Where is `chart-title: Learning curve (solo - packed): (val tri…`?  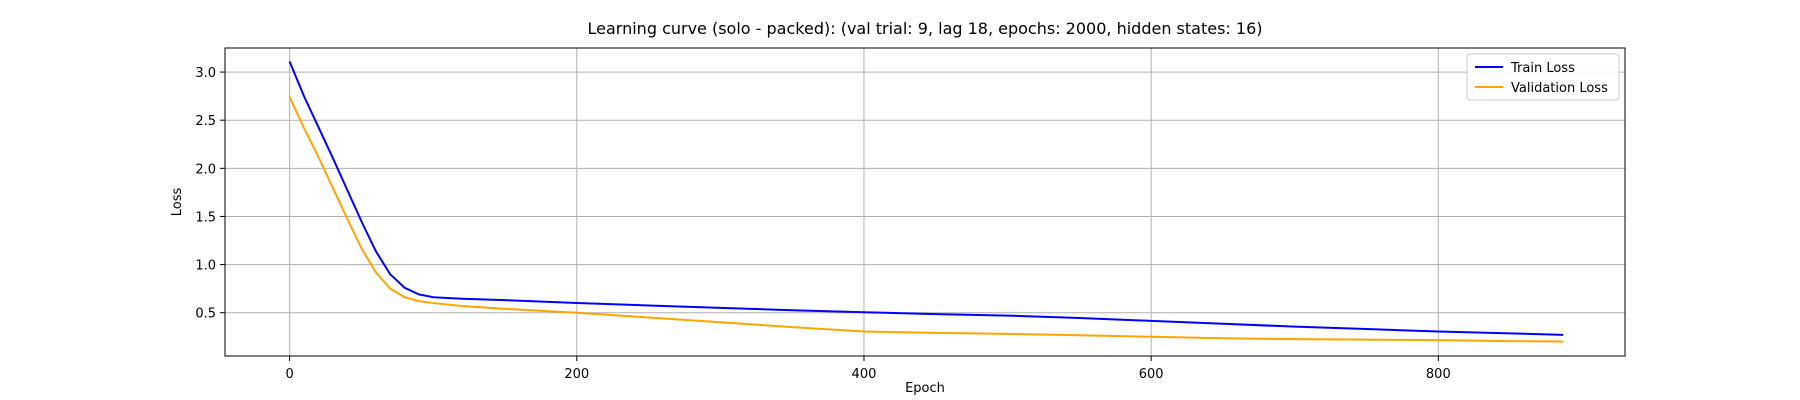
chart-title: Learning curve (solo - packed): (val tri… is located at coordinates (925, 28).